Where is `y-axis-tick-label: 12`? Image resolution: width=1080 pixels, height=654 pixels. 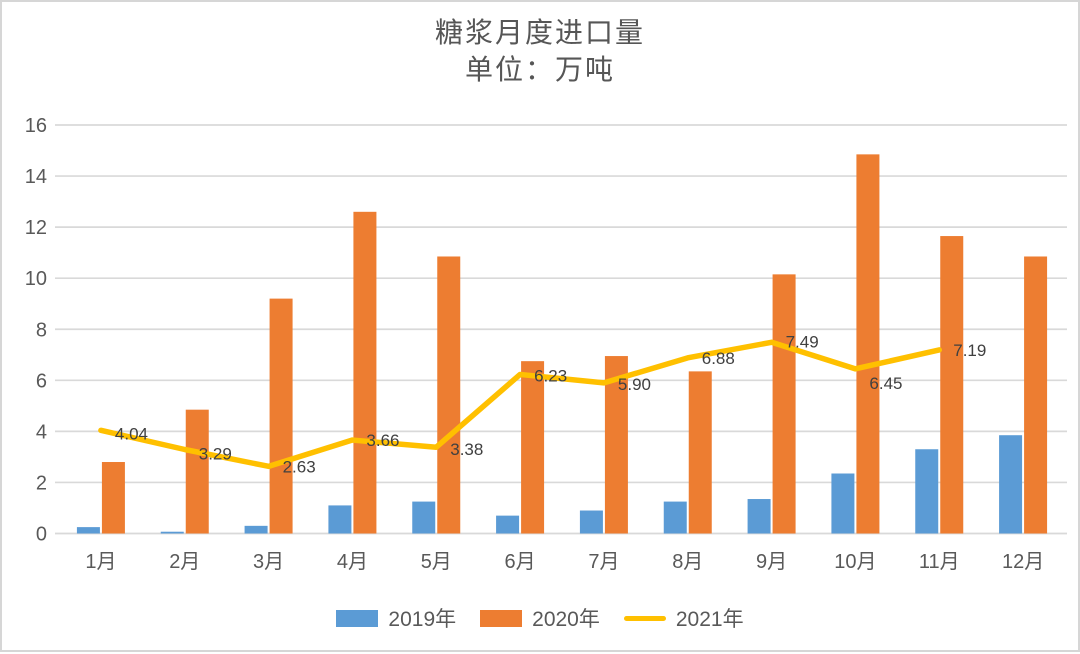 y-axis-tick-label: 12 is located at coordinates (36, 228).